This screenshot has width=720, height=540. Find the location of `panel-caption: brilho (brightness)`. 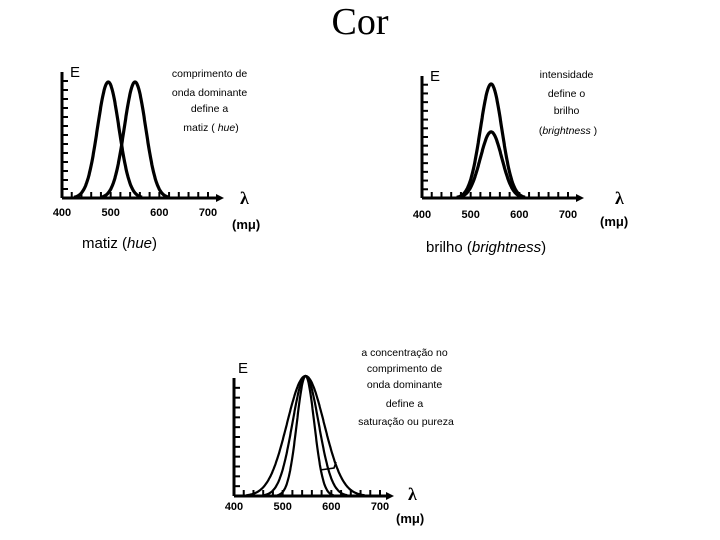

panel-caption: brilho (brightness) is located at coordinates (486, 247).